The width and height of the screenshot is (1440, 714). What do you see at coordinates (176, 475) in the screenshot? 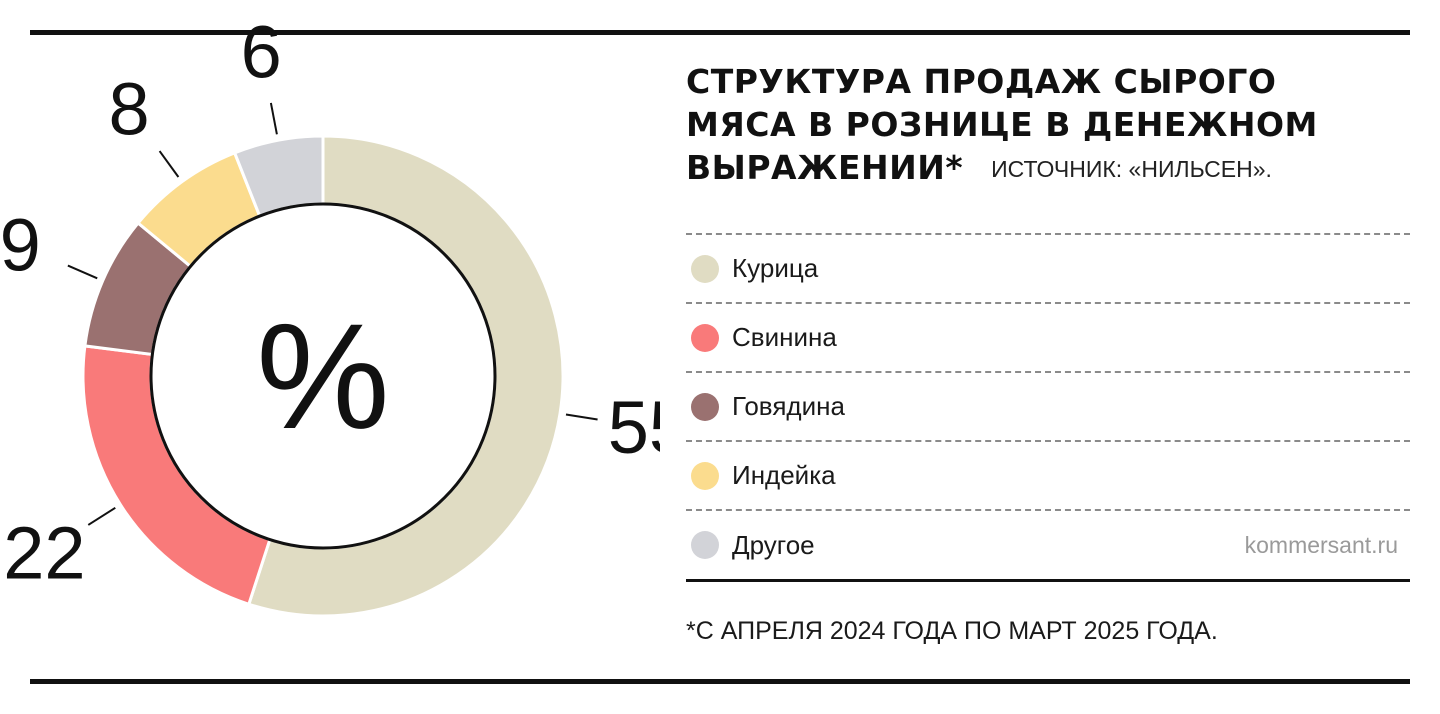
I see `donut-slice-pork` at bounding box center [176, 475].